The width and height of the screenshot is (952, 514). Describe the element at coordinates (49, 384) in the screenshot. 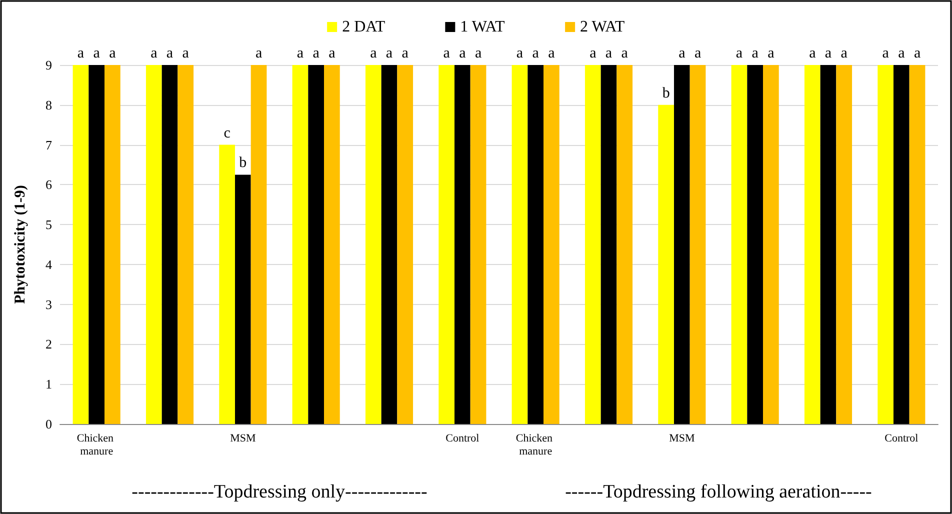

I see `y-tick-label: 1` at that location.